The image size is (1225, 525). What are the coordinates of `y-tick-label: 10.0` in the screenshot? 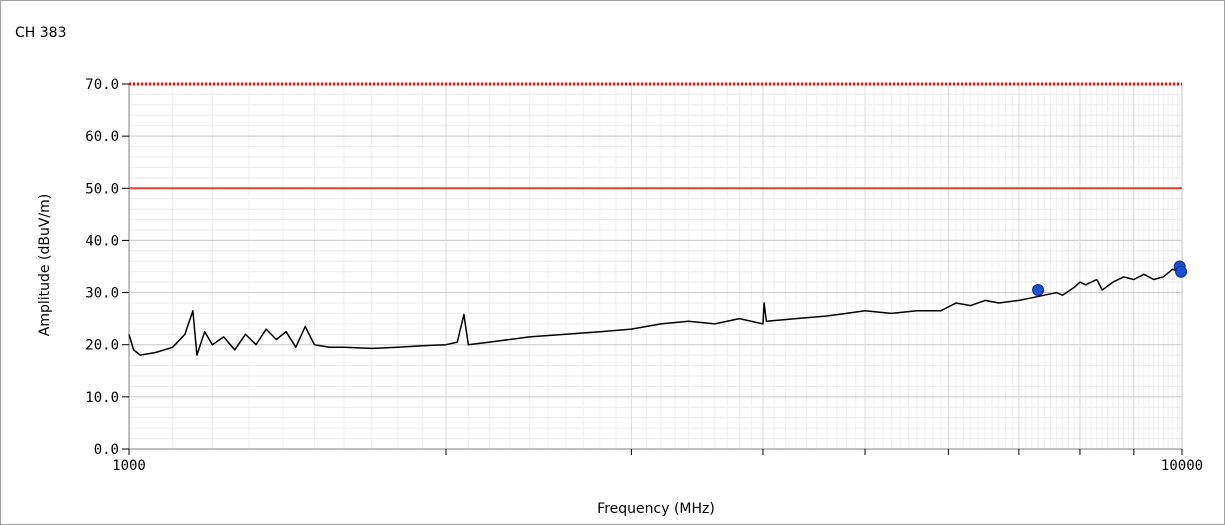 It's located at (102, 398).